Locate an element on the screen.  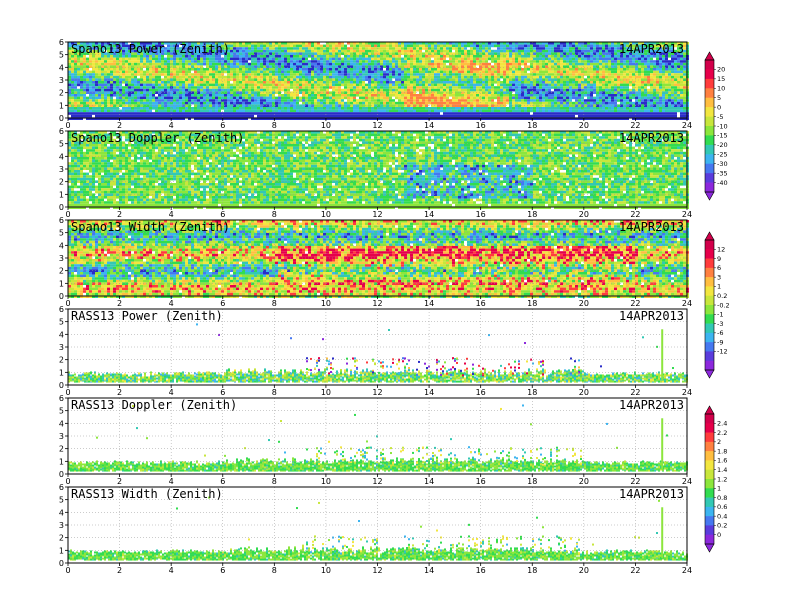
colorbar-label: 20 is located at coordinates (721, 70).